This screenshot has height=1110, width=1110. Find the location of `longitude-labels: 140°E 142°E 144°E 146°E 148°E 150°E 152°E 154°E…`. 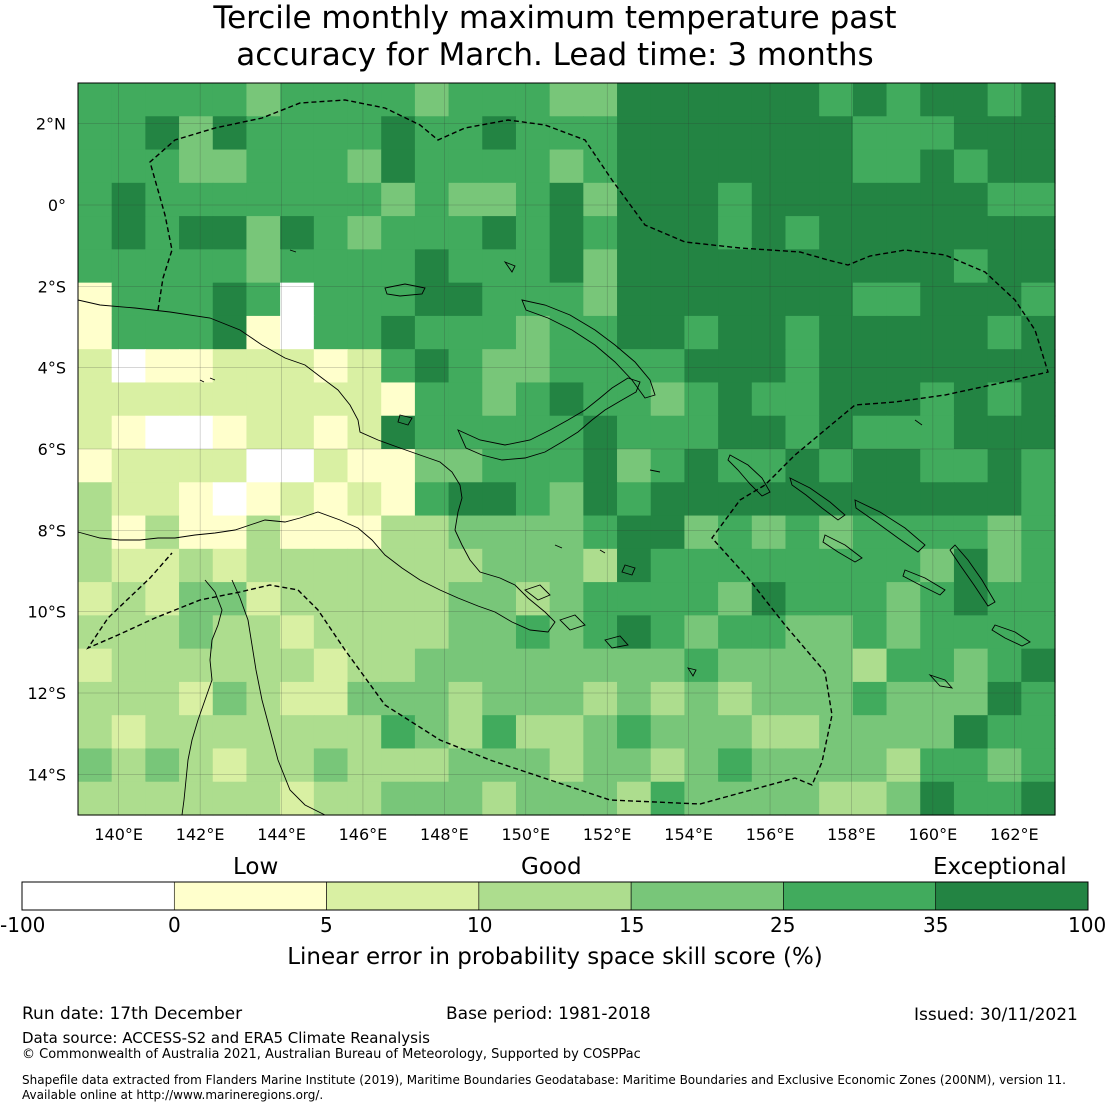

longitude-labels: 140°E 142°E 144°E 146°E 148°E 150°E 152°E 154°E… is located at coordinates (566, 834).